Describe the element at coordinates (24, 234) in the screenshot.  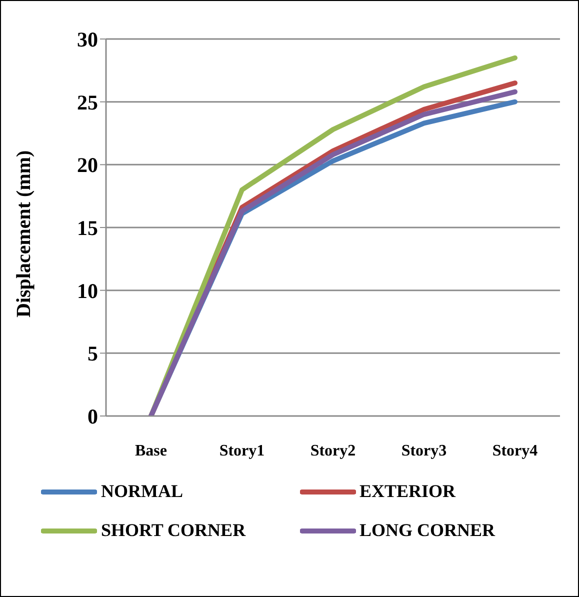
I see `y-axis-title: Displacement (mm)` at that location.